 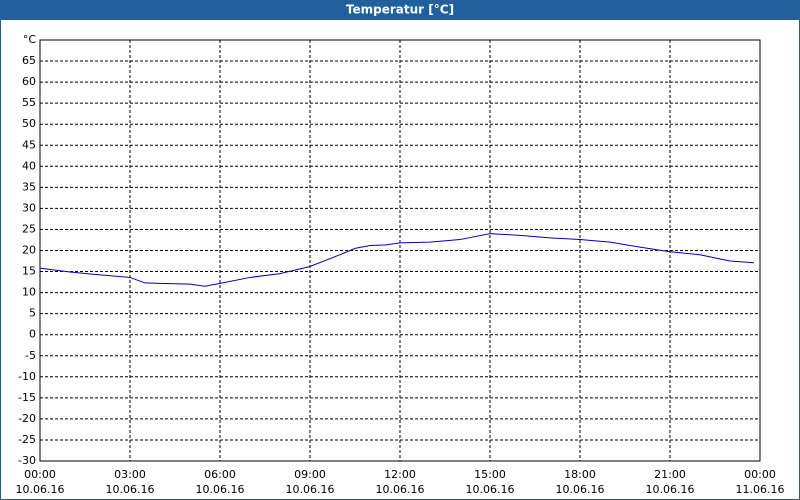 What do you see at coordinates (670, 474) in the screenshot?
I see `x-tick-label: 21:00` at bounding box center [670, 474].